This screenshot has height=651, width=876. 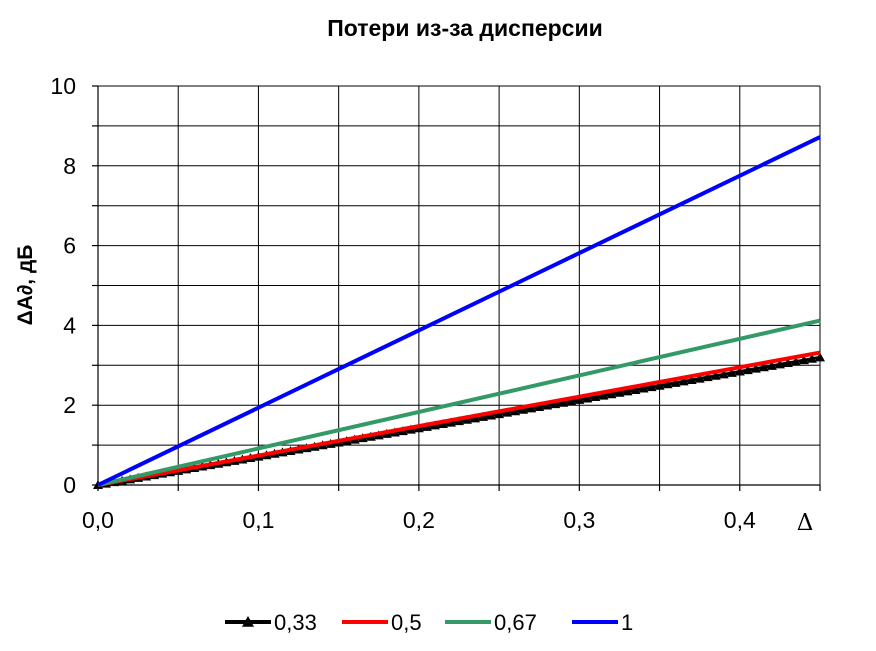 What do you see at coordinates (69, 166) in the screenshot?
I see `y-tick-label: 8` at bounding box center [69, 166].